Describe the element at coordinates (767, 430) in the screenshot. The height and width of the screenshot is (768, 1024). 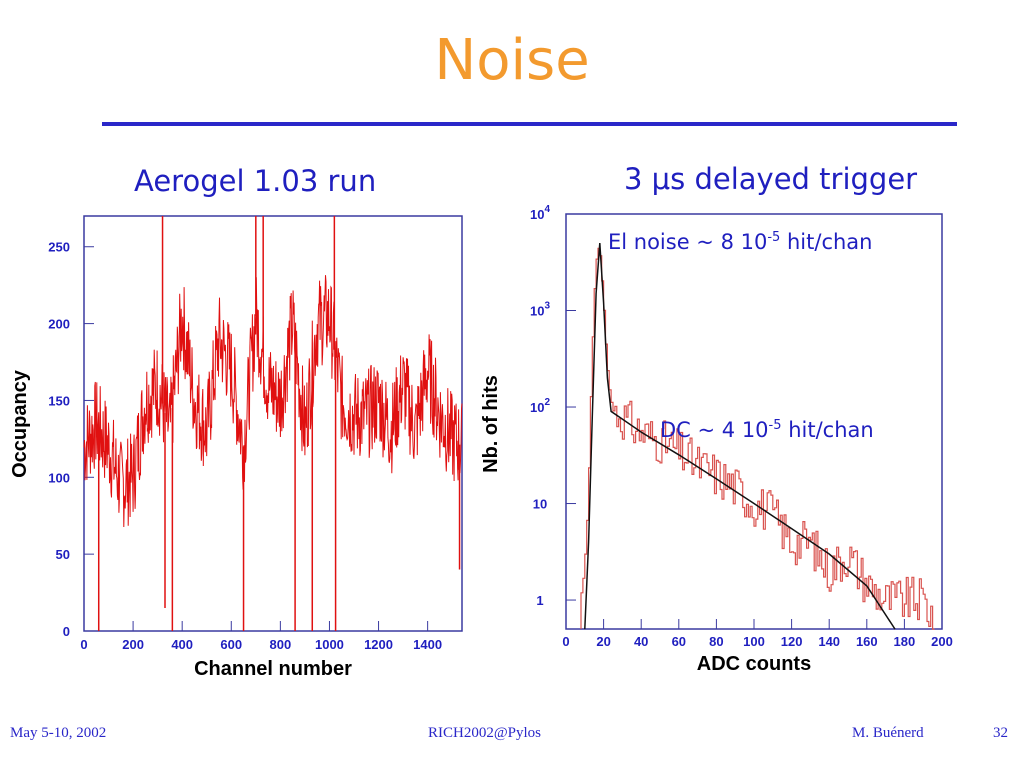
I see `dark-count-annotation: DC ~ 4 10-5 hit/chan` at that location.